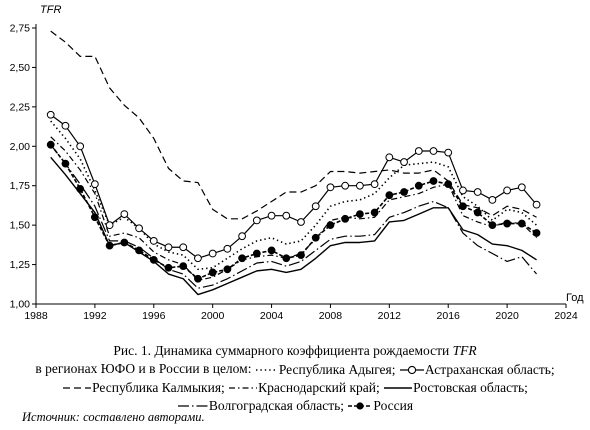  I want to click on y-tick-label: 2,50, so click(20, 68).